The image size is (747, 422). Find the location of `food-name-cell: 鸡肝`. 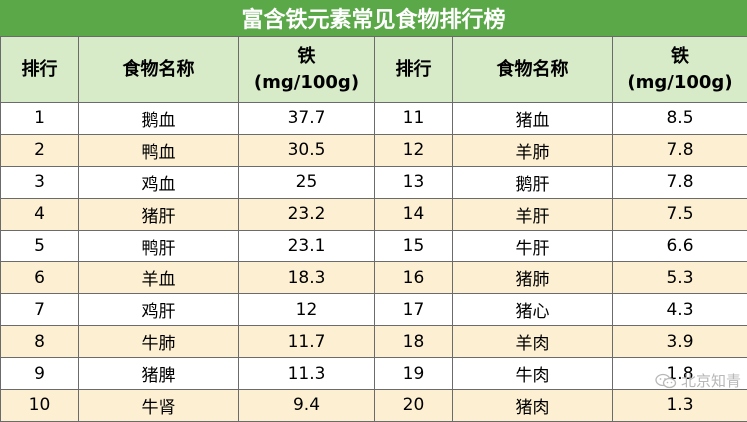

food-name-cell: 鸡肝 is located at coordinates (159, 310).